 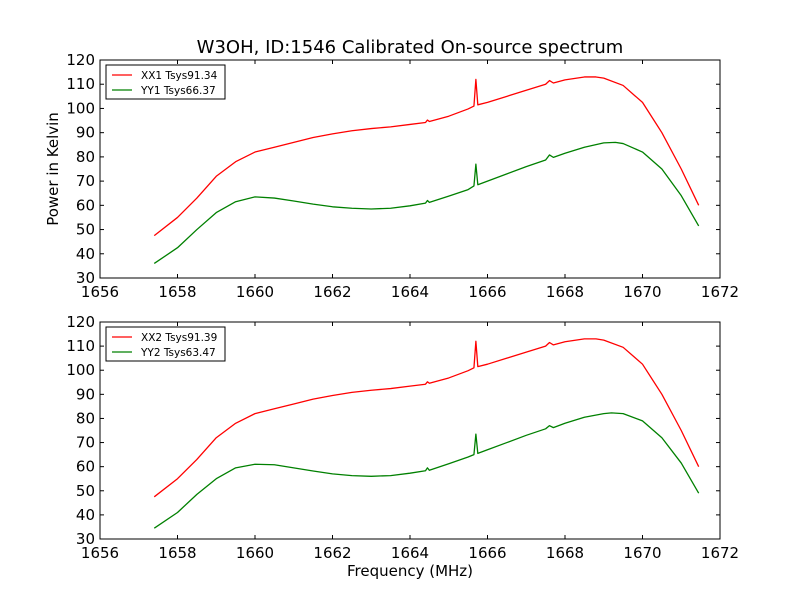 I want to click on legend-label: YY2 Tsys63.47, so click(x=178, y=353).